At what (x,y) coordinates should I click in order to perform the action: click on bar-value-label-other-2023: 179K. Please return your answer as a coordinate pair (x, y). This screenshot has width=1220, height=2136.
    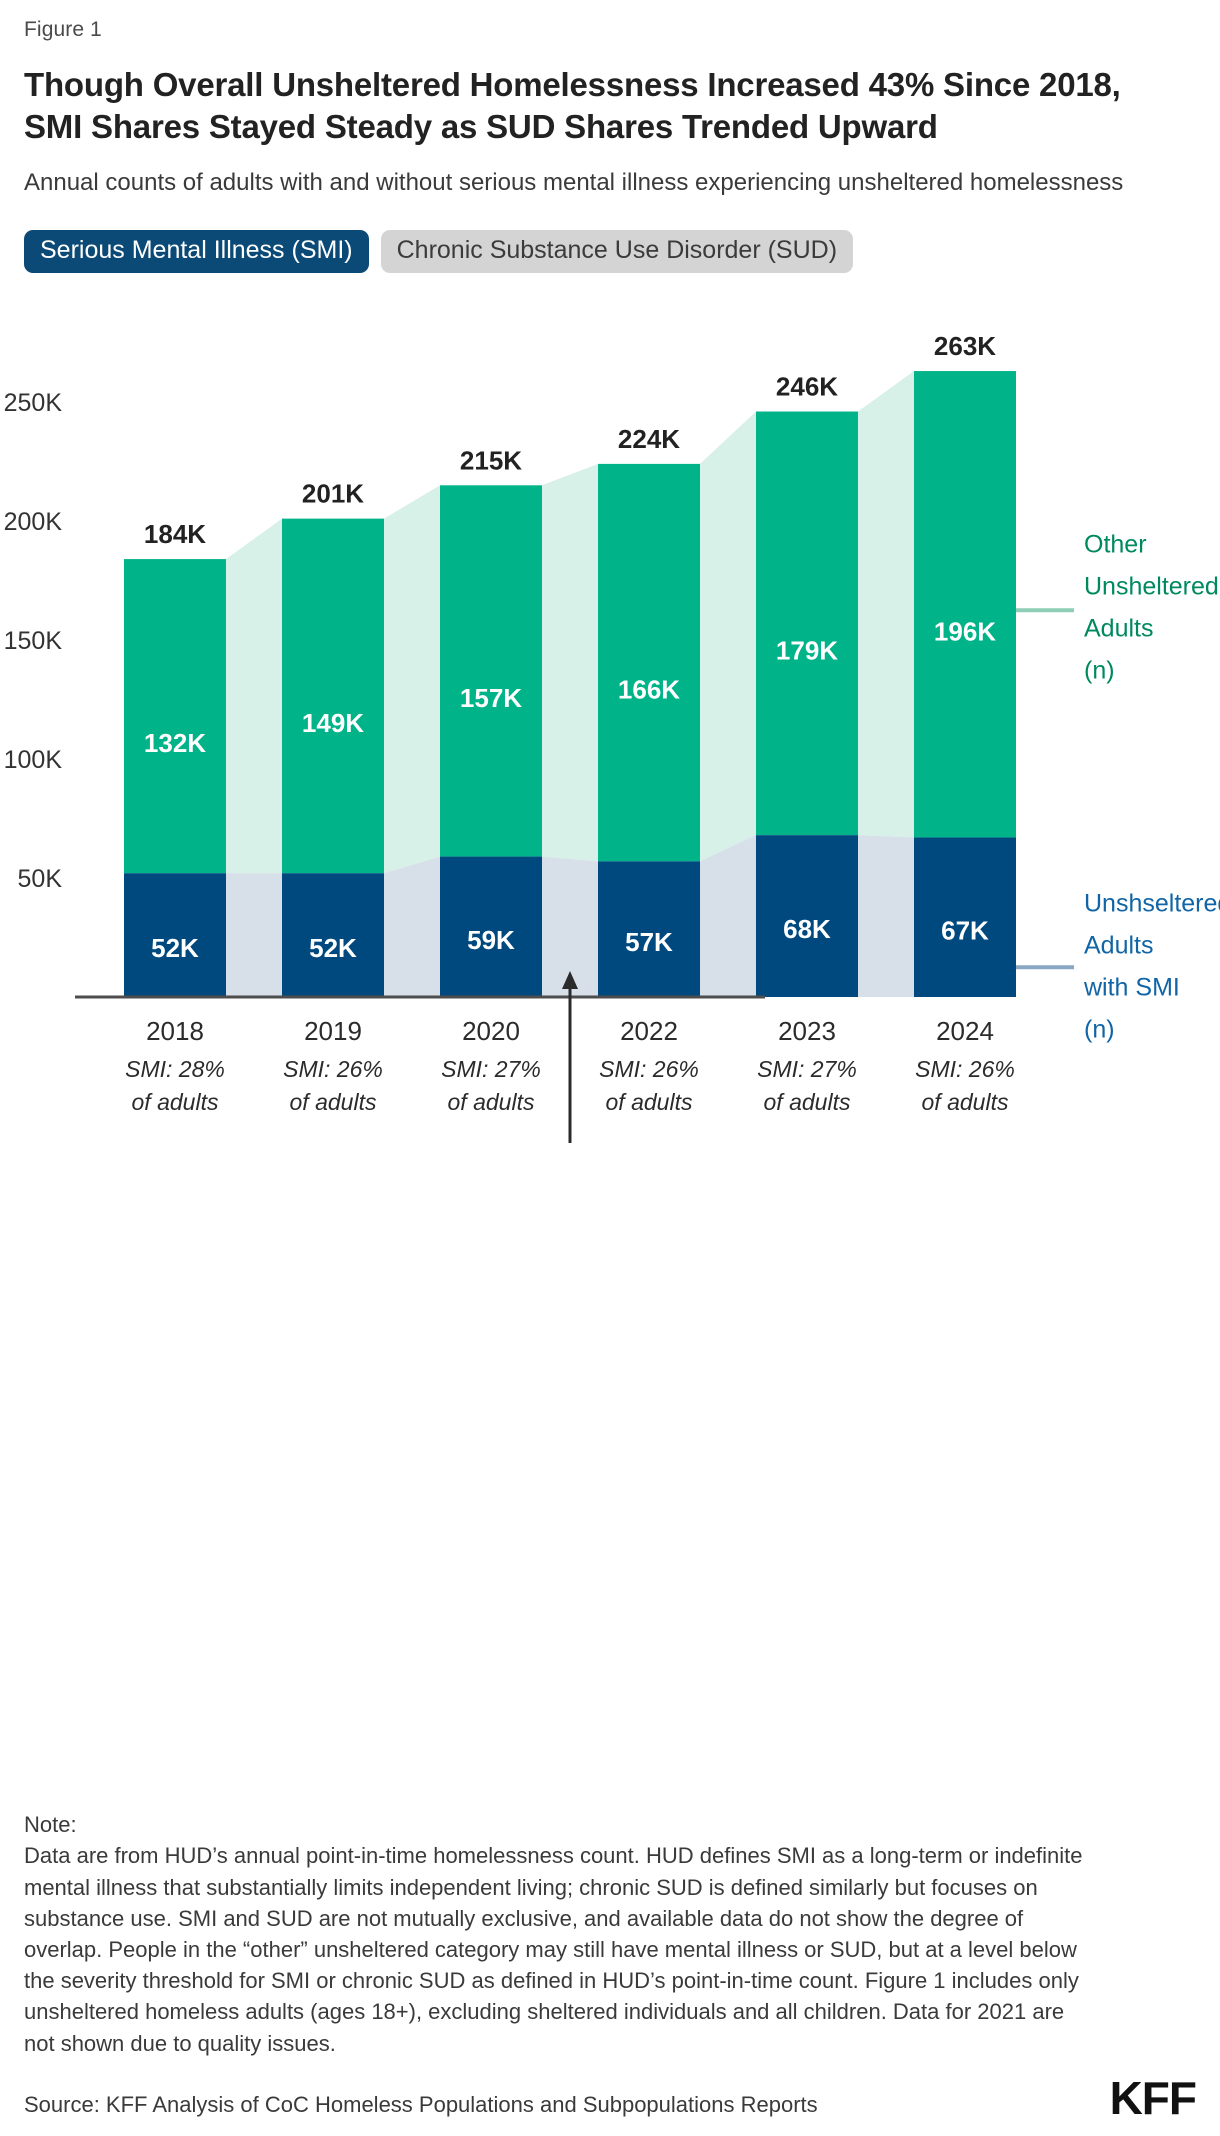
    Looking at the image, I should click on (807, 650).